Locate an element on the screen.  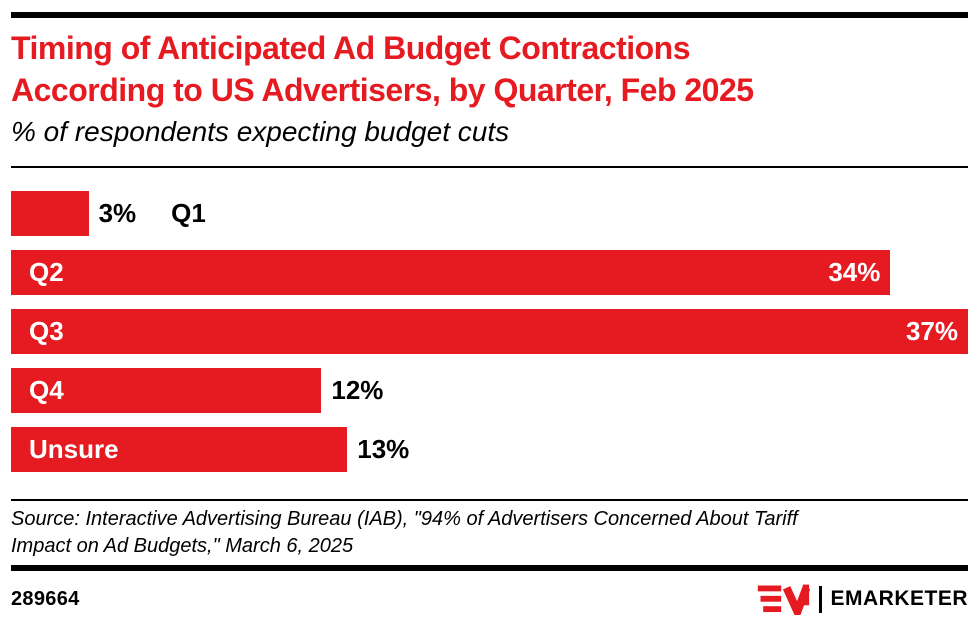
chart-subtitle: % of respondents expecting budget cuts is located at coordinates (260, 131).